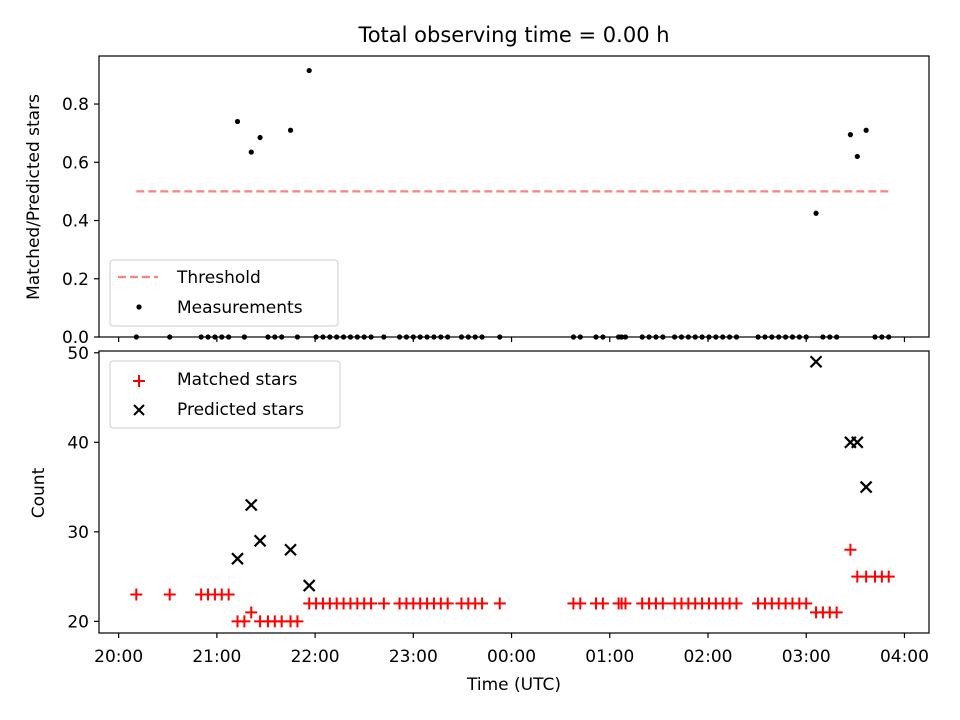  Describe the element at coordinates (139, 307) in the screenshot. I see `measurements-legend-swatch` at that location.